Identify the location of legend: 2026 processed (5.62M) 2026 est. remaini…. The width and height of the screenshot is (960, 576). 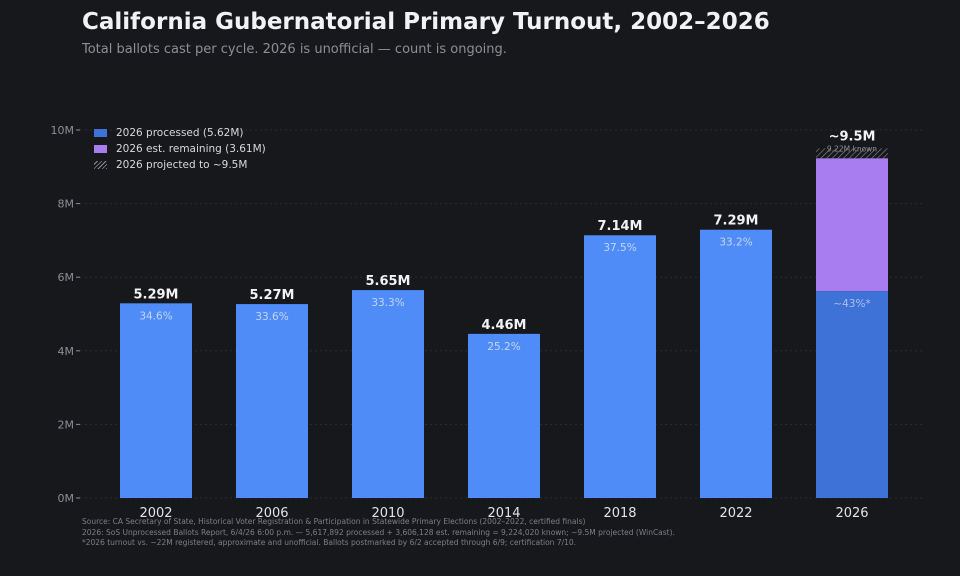
(180, 149).